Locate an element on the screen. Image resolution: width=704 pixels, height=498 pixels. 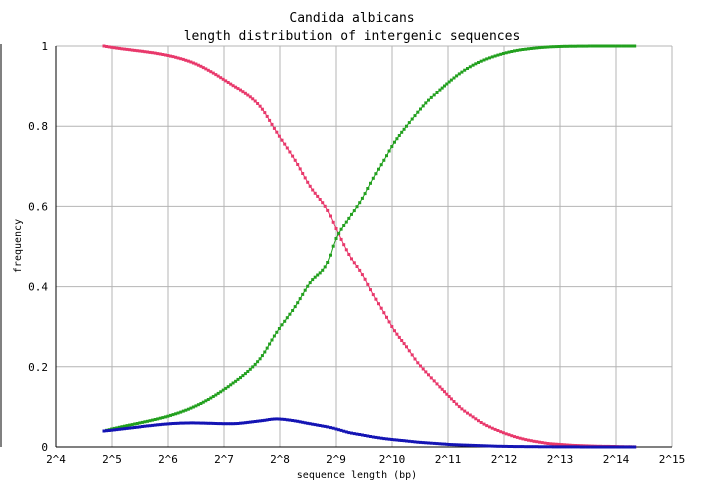
x-tick-label: 2^6 is located at coordinates (168, 459).